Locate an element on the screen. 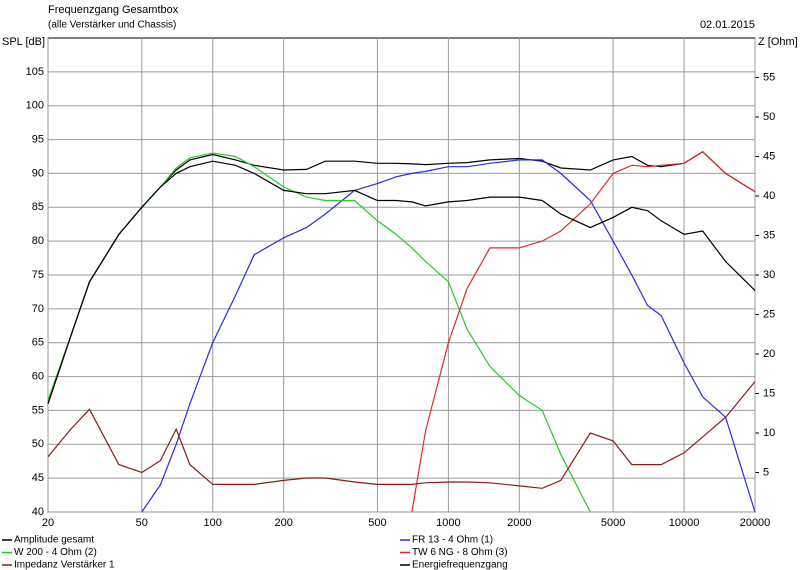 Image resolution: width=800 pixels, height=570 pixels. x-tick-label: 20000 is located at coordinates (755, 523).